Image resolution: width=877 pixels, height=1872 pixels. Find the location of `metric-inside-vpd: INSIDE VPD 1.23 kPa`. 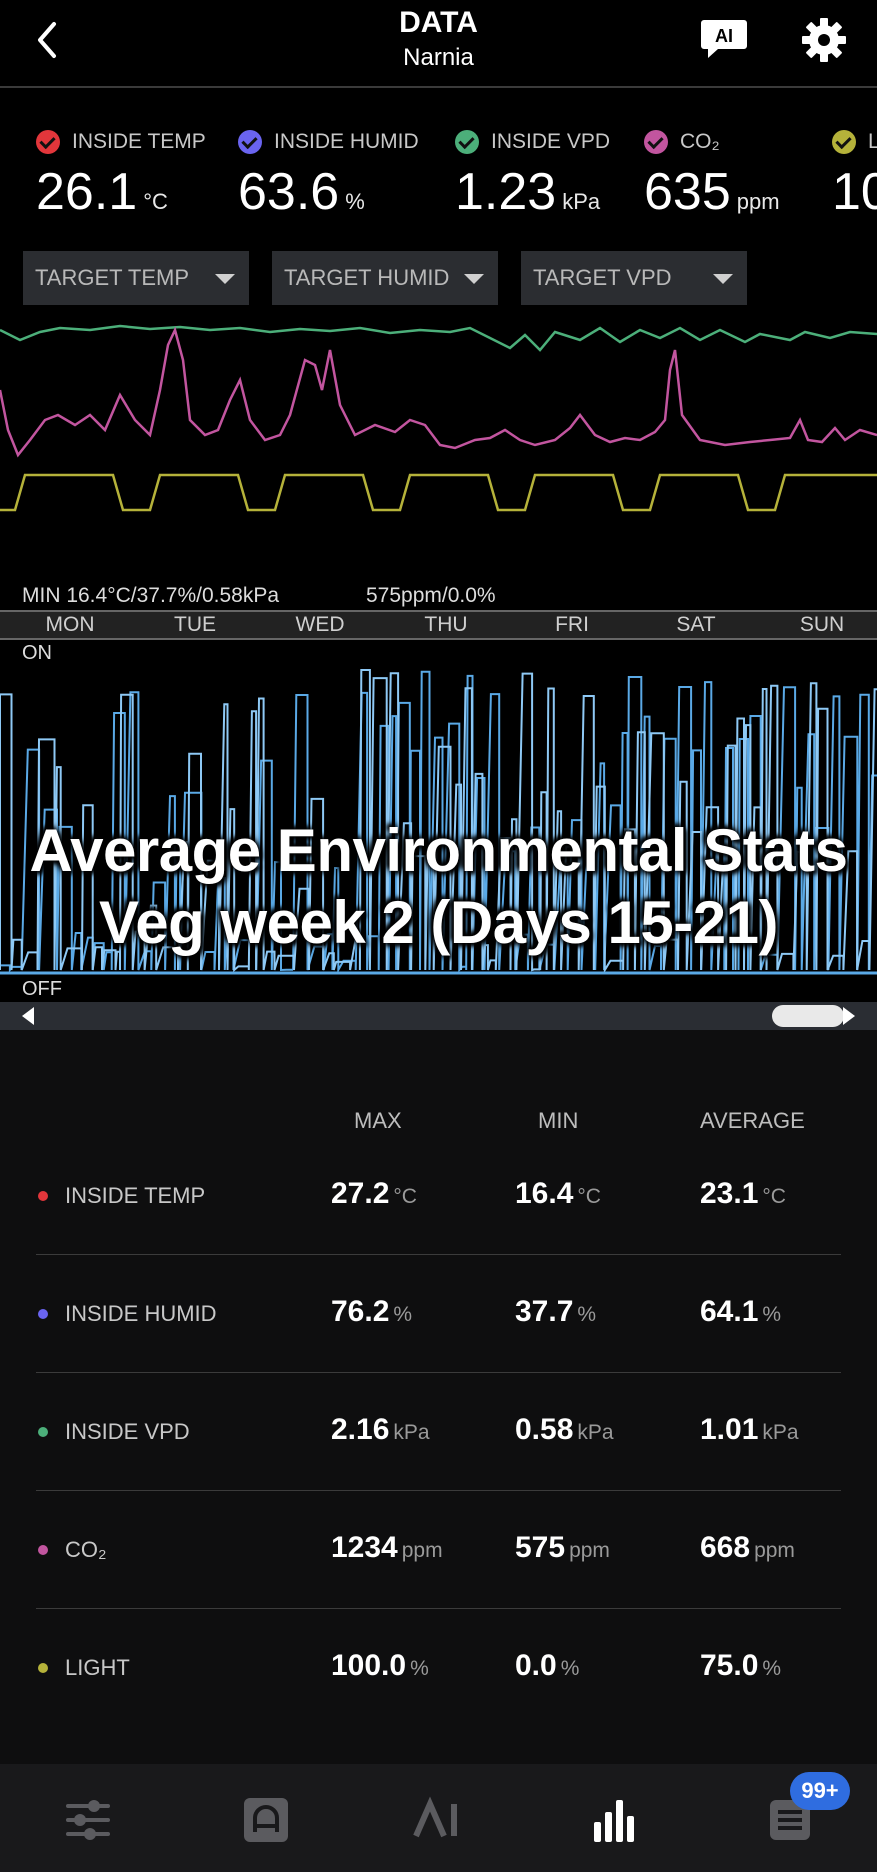

metric-inside-vpd: INSIDE VPD 1.23 kPa is located at coordinates (532, 179).